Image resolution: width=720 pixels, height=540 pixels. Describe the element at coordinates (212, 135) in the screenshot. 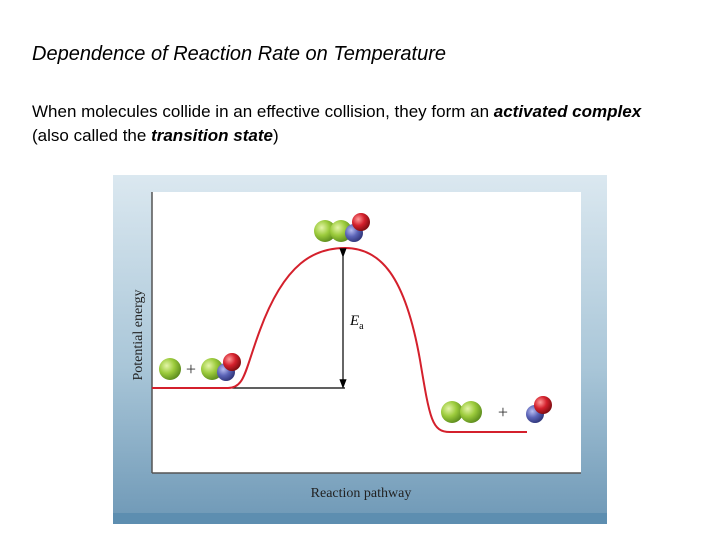

I see `term: transition state` at that location.